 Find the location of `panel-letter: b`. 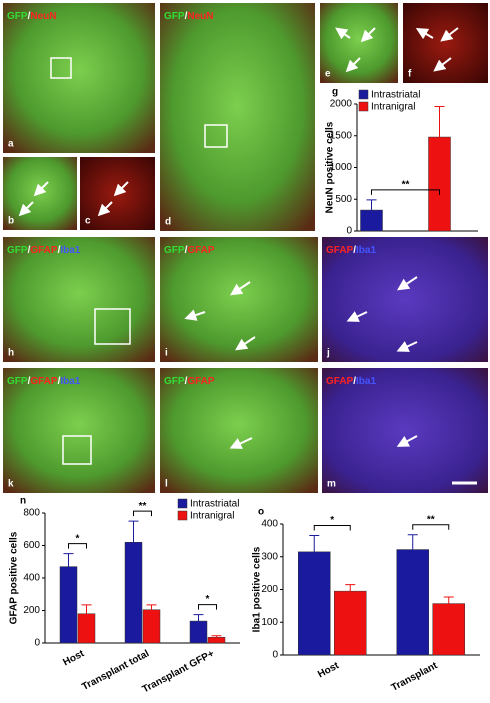

panel-letter: b is located at coordinates (11, 221).